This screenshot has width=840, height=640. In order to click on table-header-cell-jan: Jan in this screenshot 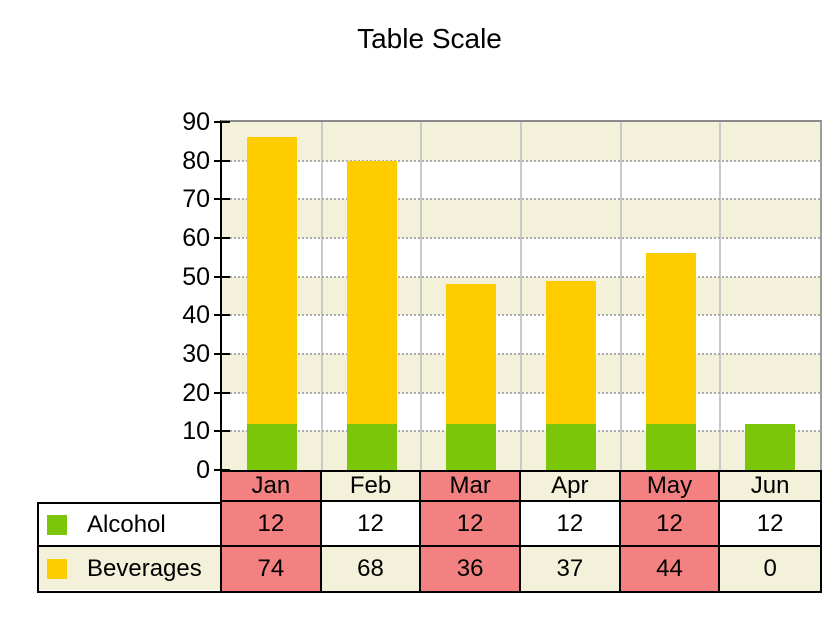, I will do `click(272, 487)`.